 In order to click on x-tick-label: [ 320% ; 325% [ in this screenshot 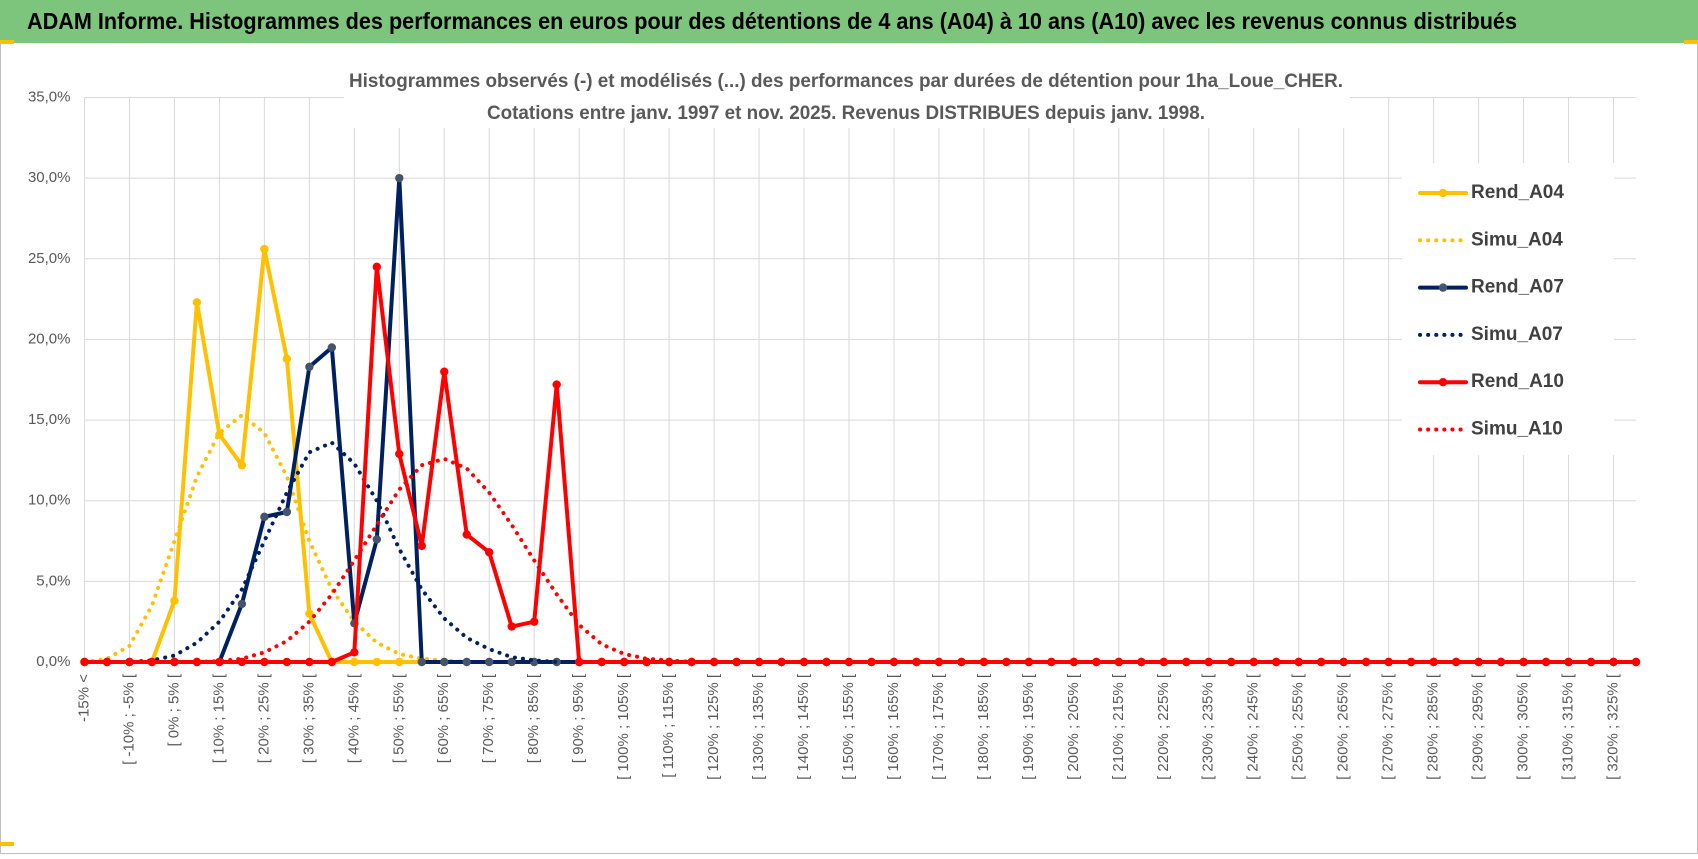, I will do `click(1612, 726)`.